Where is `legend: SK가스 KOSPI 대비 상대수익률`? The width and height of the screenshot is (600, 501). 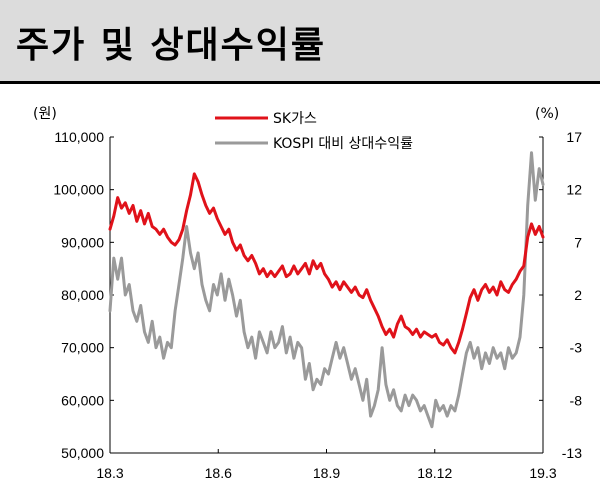 legend: SK가스 KOSPI 대비 상대수익률 is located at coordinates (314, 131).